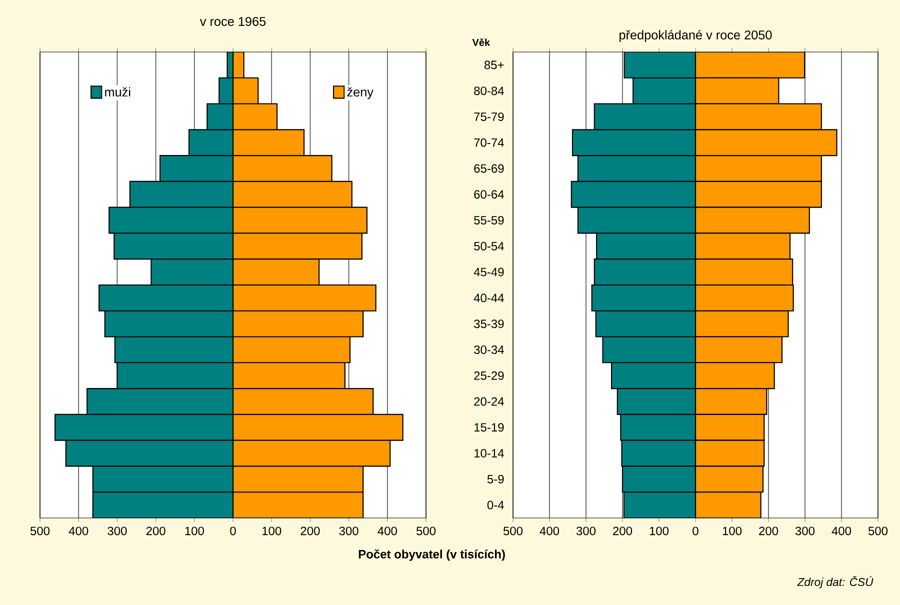  Describe the element at coordinates (489, 298) in the screenshot. I see `y-tick-label: 40-44` at that location.